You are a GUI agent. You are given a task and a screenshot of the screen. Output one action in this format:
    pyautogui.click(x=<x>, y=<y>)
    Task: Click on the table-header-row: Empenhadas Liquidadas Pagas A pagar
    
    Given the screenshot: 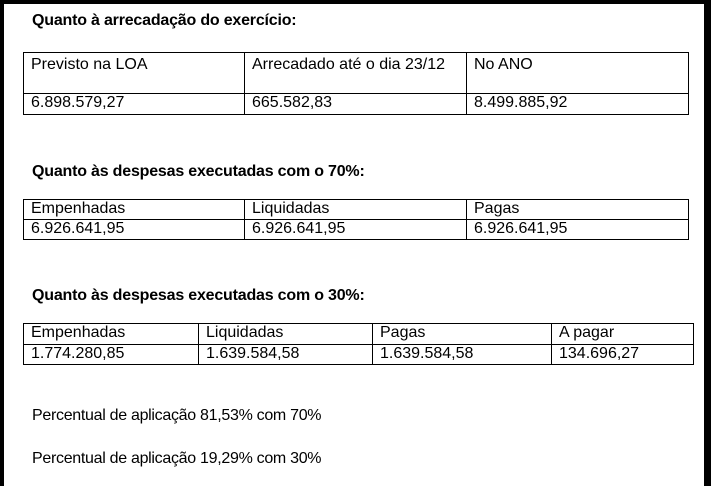 What is the action you would take?
    pyautogui.click(x=358, y=334)
    